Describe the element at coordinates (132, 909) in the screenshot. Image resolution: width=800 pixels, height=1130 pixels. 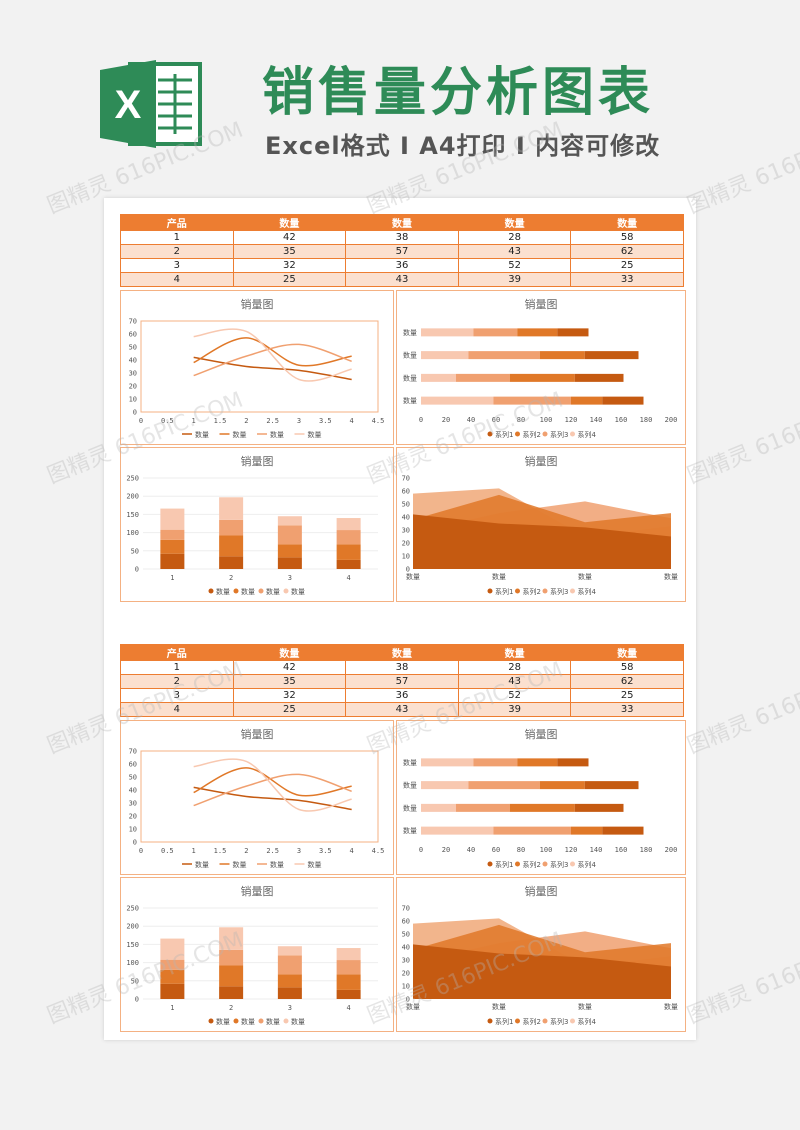
I see `y-tick-label: 250` at that location.